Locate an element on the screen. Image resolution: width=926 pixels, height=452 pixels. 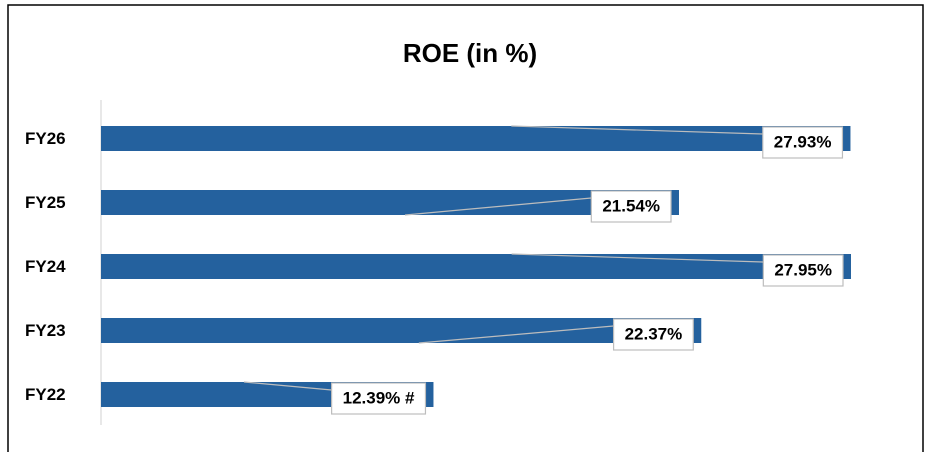
chart-title: ROE (in %) is located at coordinates (470, 53).